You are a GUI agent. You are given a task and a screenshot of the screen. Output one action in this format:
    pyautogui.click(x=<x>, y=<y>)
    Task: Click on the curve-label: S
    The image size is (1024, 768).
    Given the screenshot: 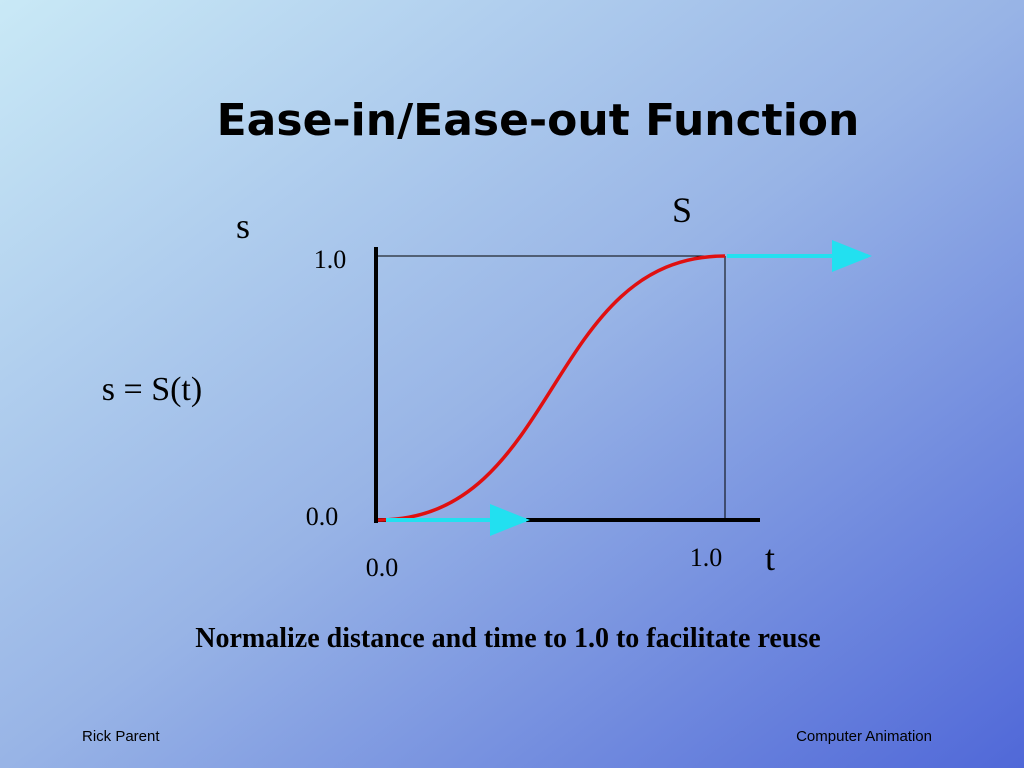 What is the action you would take?
    pyautogui.click(x=682, y=210)
    